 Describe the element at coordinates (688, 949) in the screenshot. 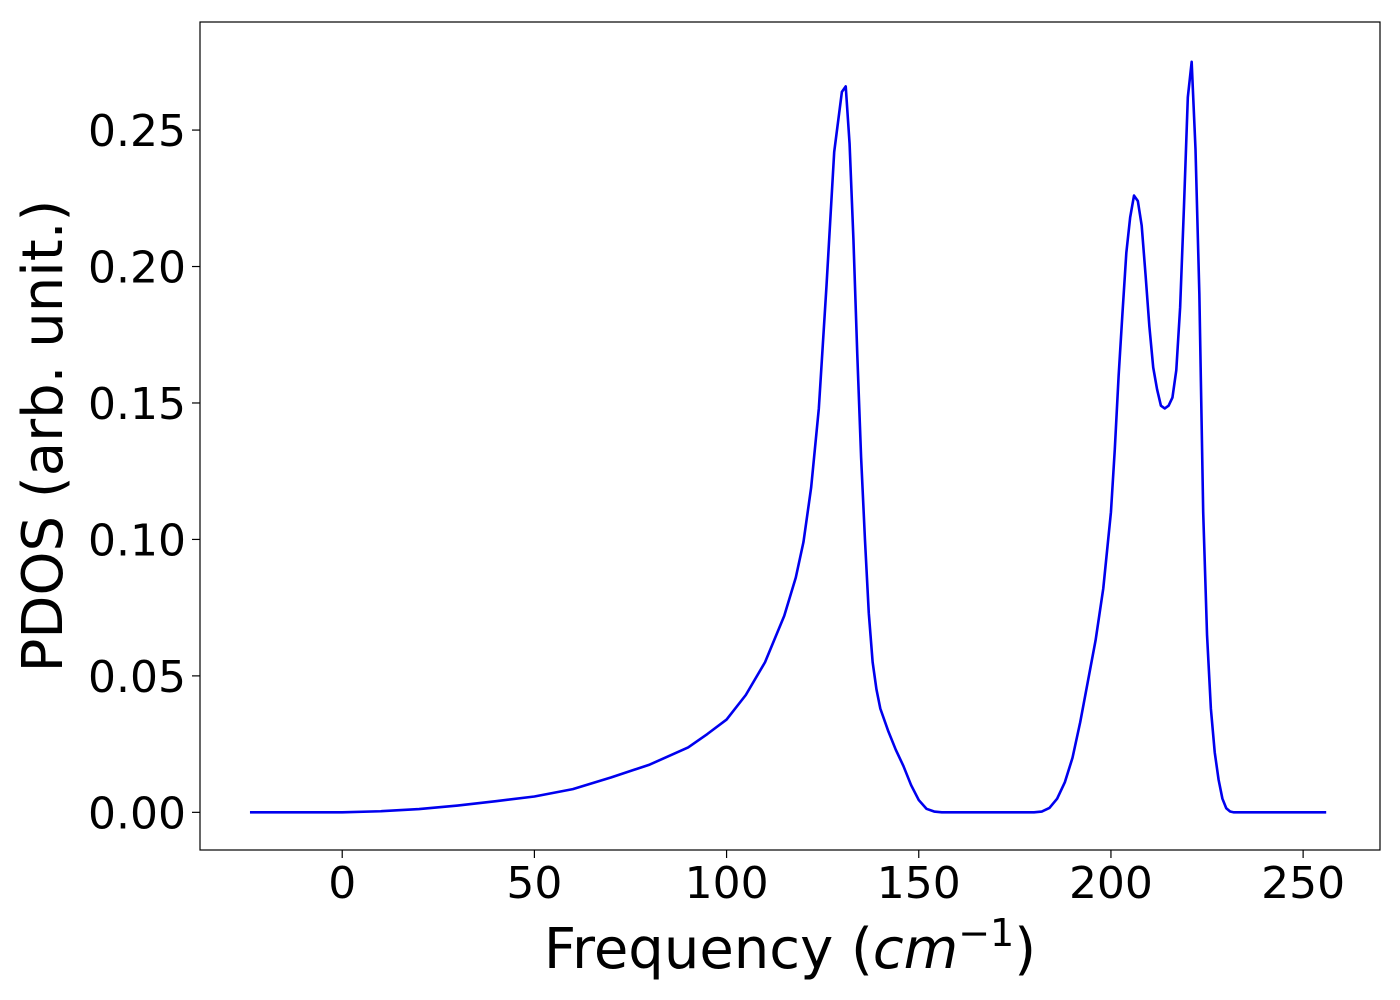

I see `x-axis-label-text: Frequency` at that location.